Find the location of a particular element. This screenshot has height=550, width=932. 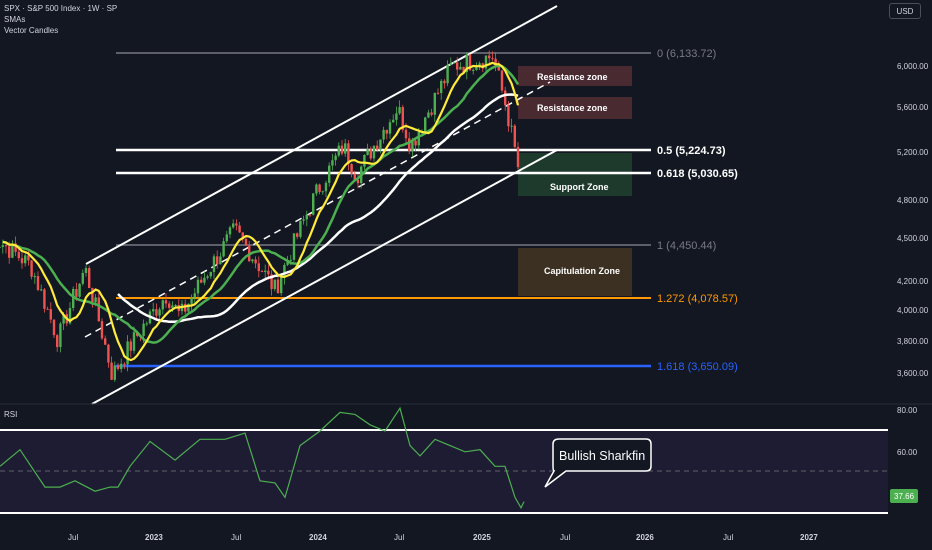

time-tick: 2023 is located at coordinates (154, 537).